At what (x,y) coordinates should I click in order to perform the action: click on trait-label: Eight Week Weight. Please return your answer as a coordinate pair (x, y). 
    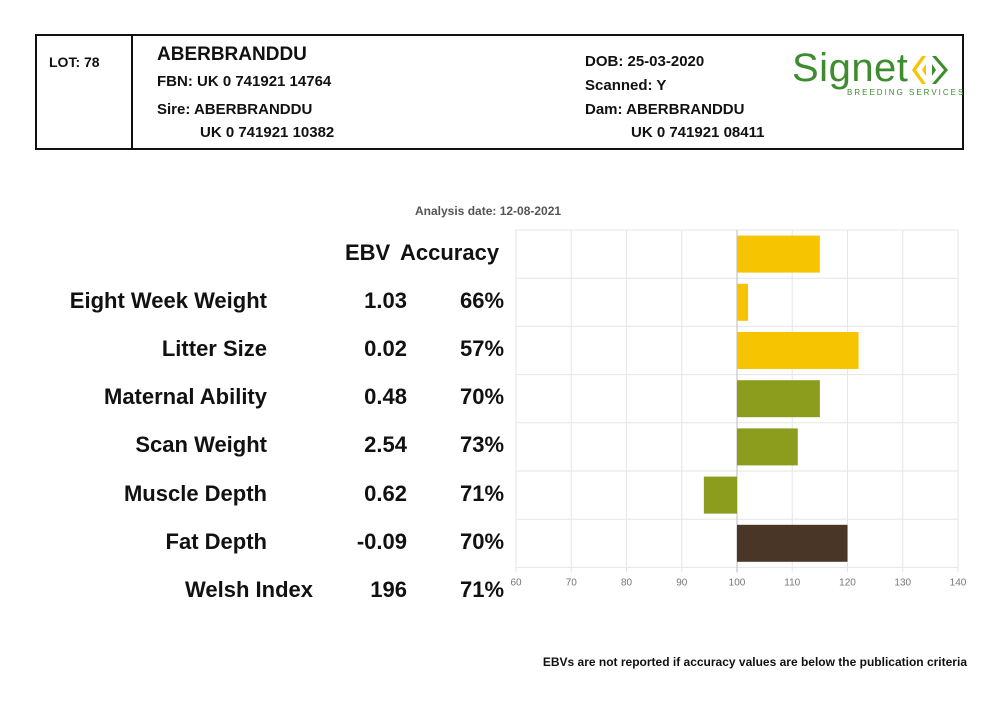
    Looking at the image, I should click on (168, 300).